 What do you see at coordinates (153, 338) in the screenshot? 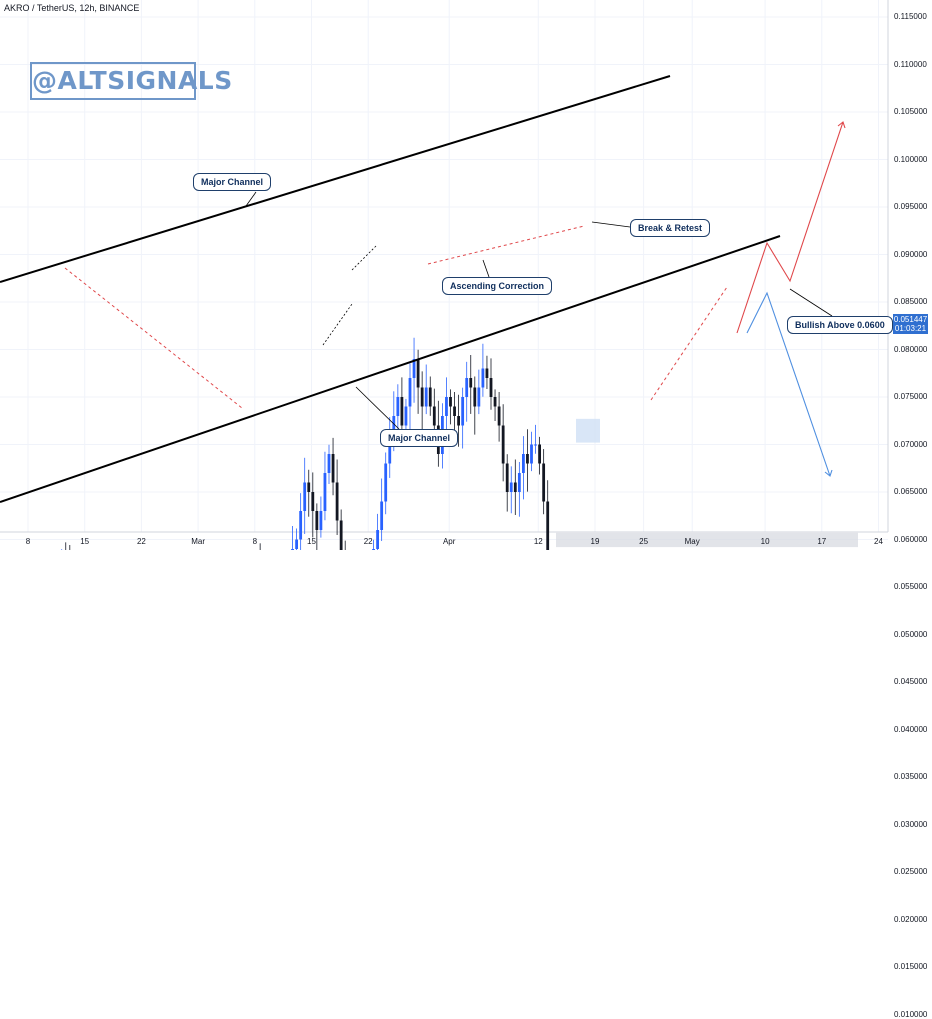
I see `correction-line-down` at bounding box center [153, 338].